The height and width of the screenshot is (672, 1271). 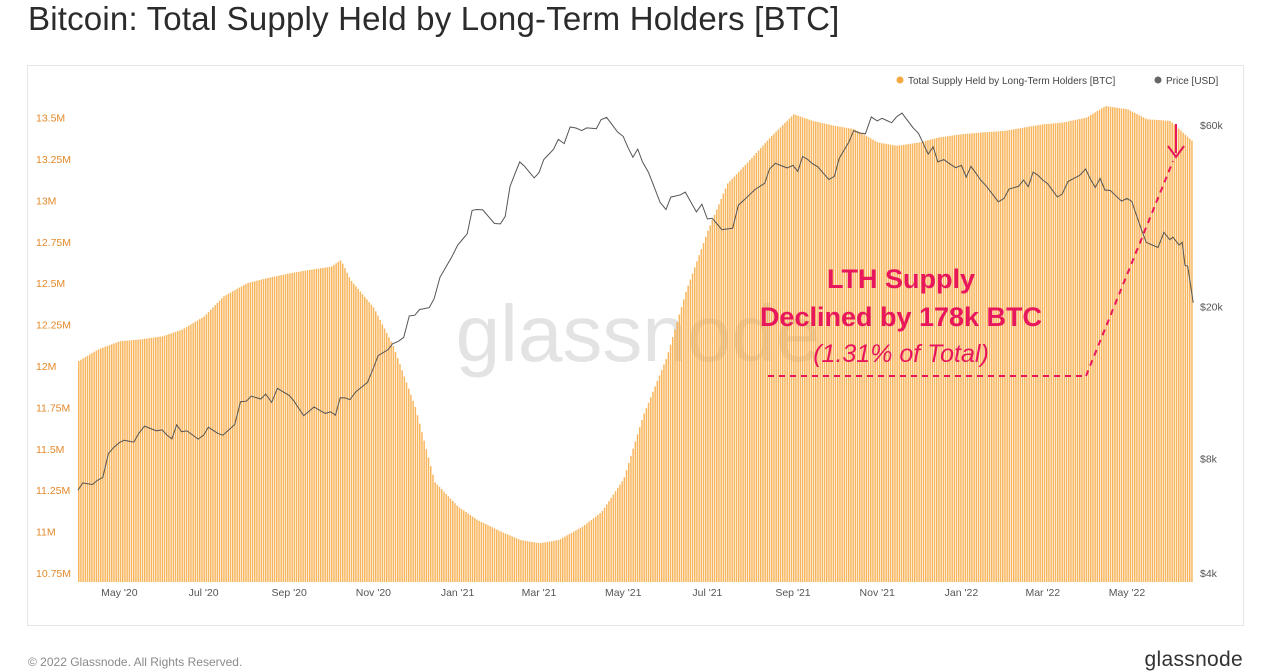 I want to click on x-tick-label-8: Sep '21, so click(x=792, y=593).